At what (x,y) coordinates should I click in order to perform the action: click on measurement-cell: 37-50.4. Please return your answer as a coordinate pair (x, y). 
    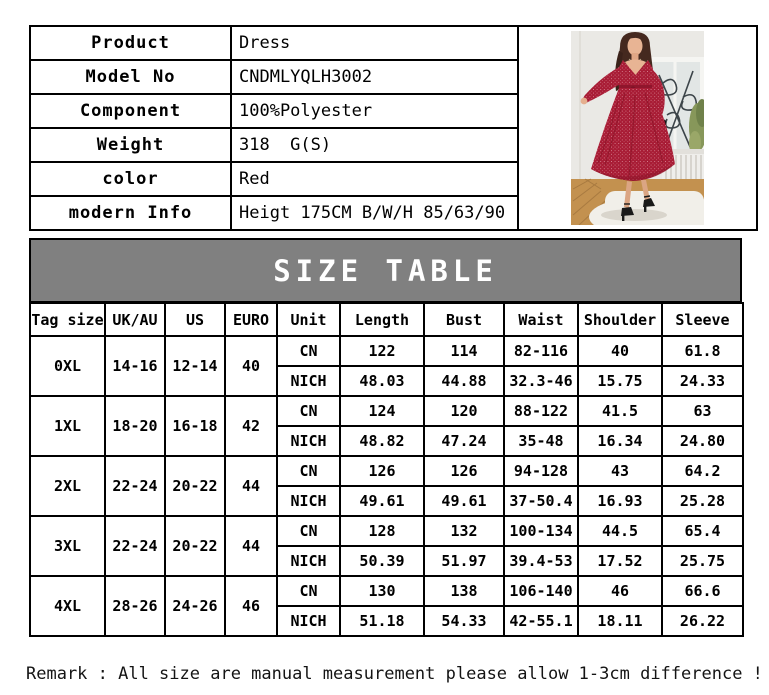
    Looking at the image, I should click on (541, 501).